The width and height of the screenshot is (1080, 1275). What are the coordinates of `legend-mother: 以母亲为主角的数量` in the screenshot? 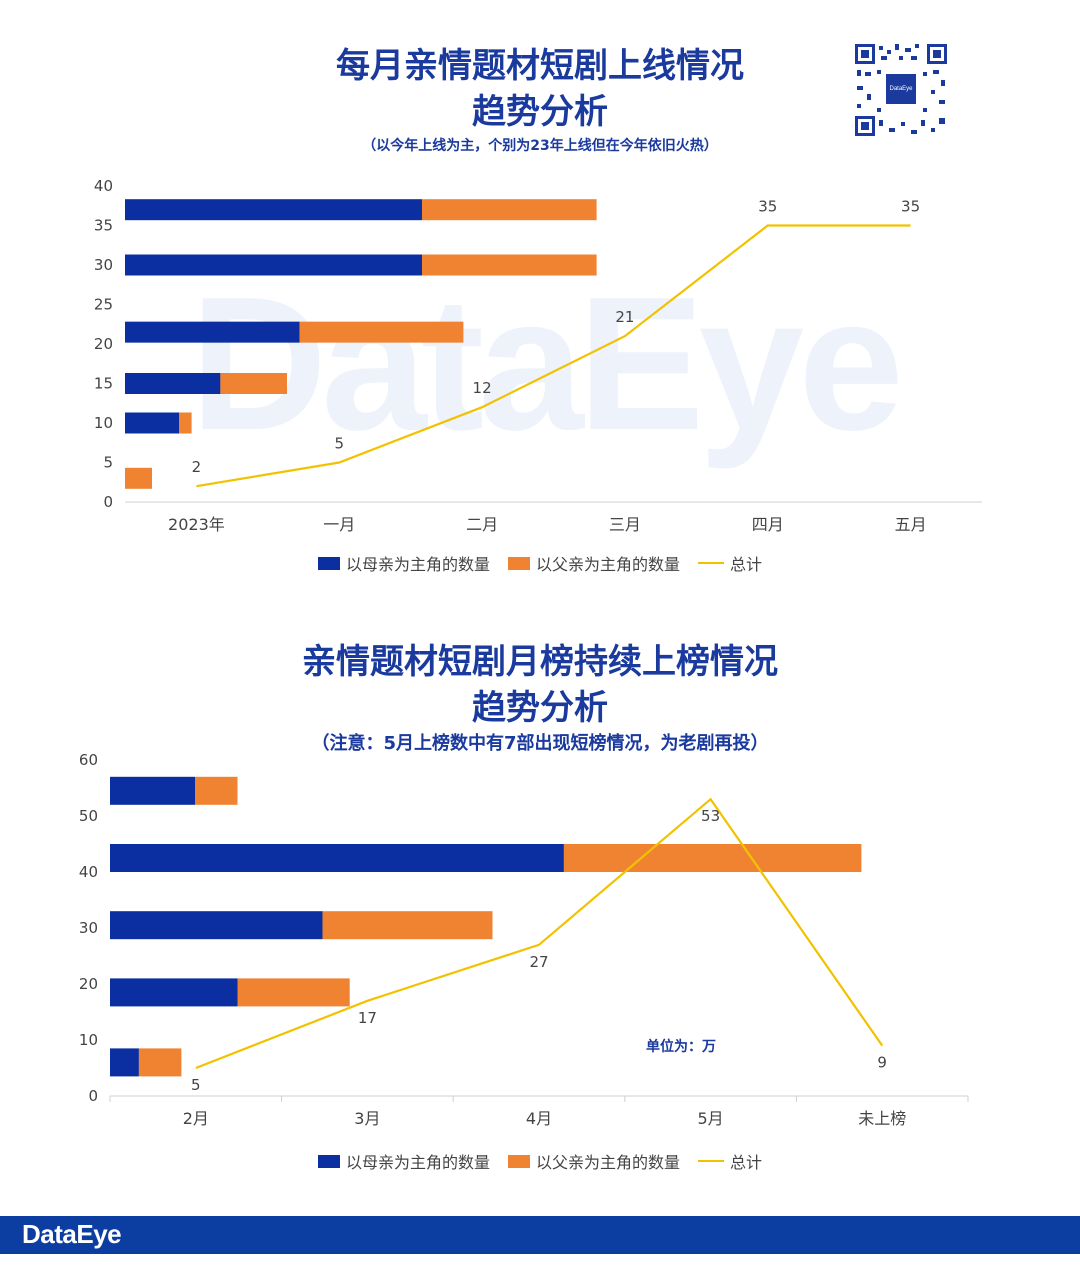 It's located at (403, 563).